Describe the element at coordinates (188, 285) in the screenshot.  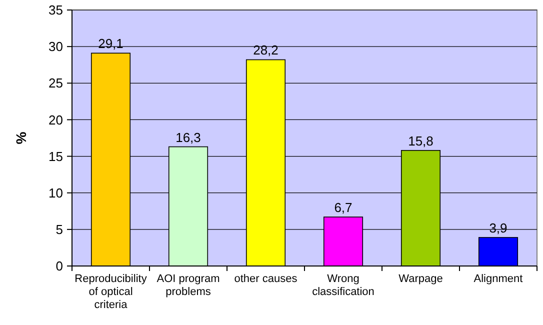
I see `x-tick-label: AOI program problems` at that location.